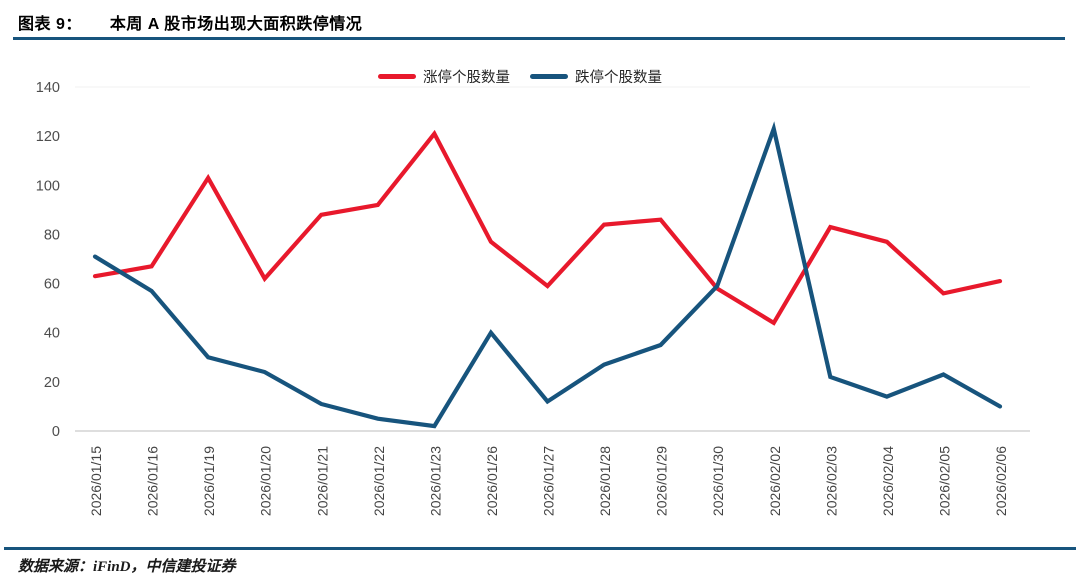 The width and height of the screenshot is (1080, 585). What do you see at coordinates (775, 481) in the screenshot?
I see `x-tick-label: 2026/02/02` at bounding box center [775, 481].